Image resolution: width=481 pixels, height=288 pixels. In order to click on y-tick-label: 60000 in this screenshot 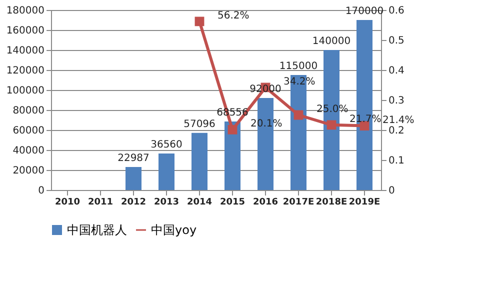, I will do `click(28, 131)`.